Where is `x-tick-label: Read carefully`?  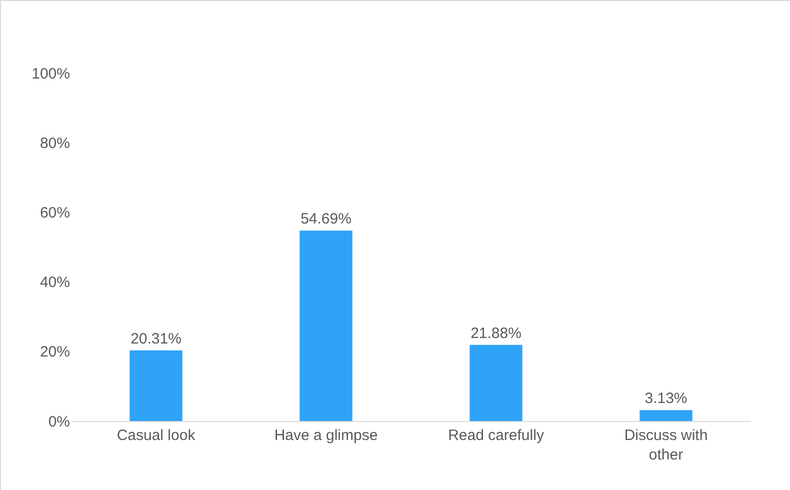 x-tick-label: Read carefully is located at coordinates (496, 435).